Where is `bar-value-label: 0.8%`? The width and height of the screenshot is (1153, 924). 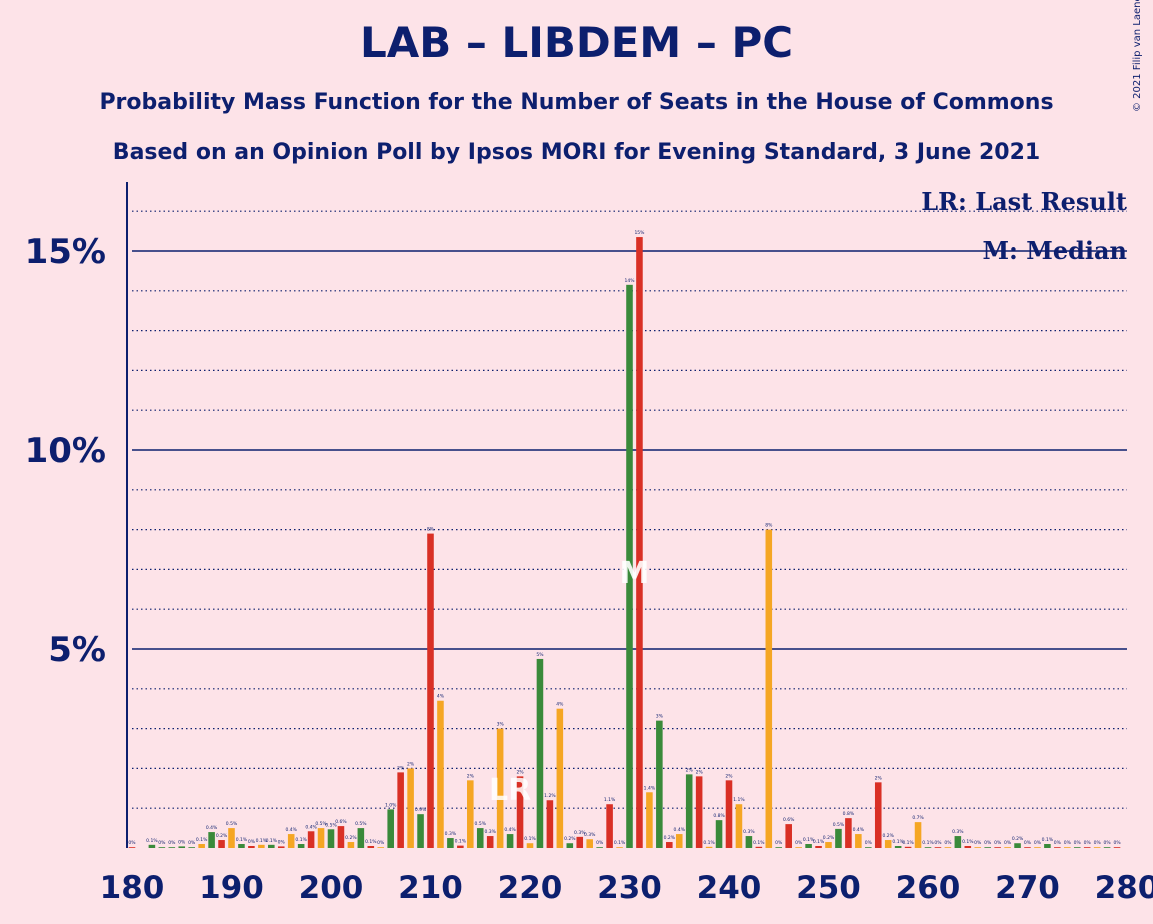
bar-value-label: 0.8% is located at coordinates (849, 814).